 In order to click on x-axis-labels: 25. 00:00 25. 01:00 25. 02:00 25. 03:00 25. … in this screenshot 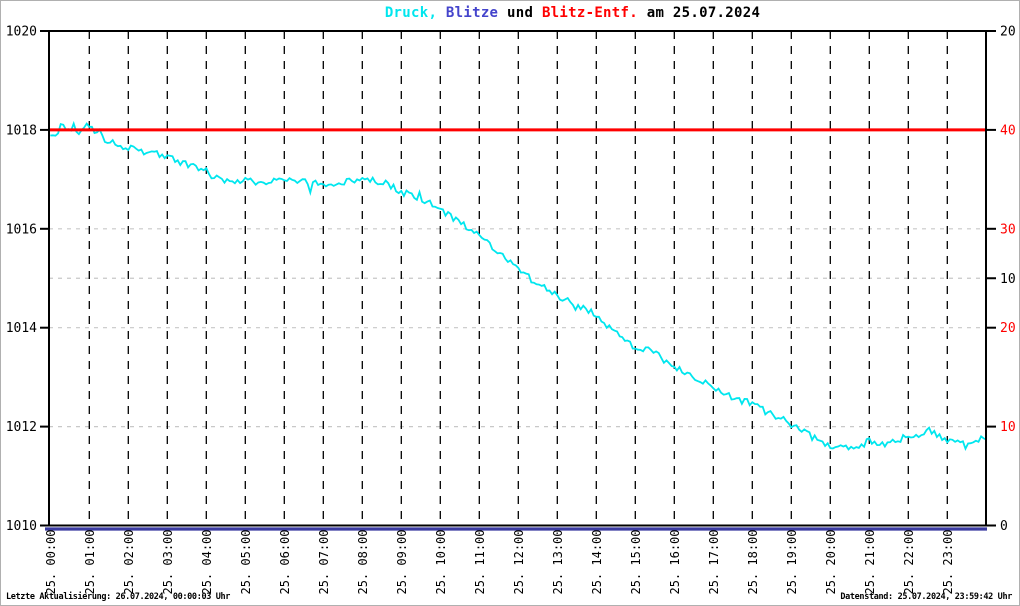, I will do `click(499, 562)`.